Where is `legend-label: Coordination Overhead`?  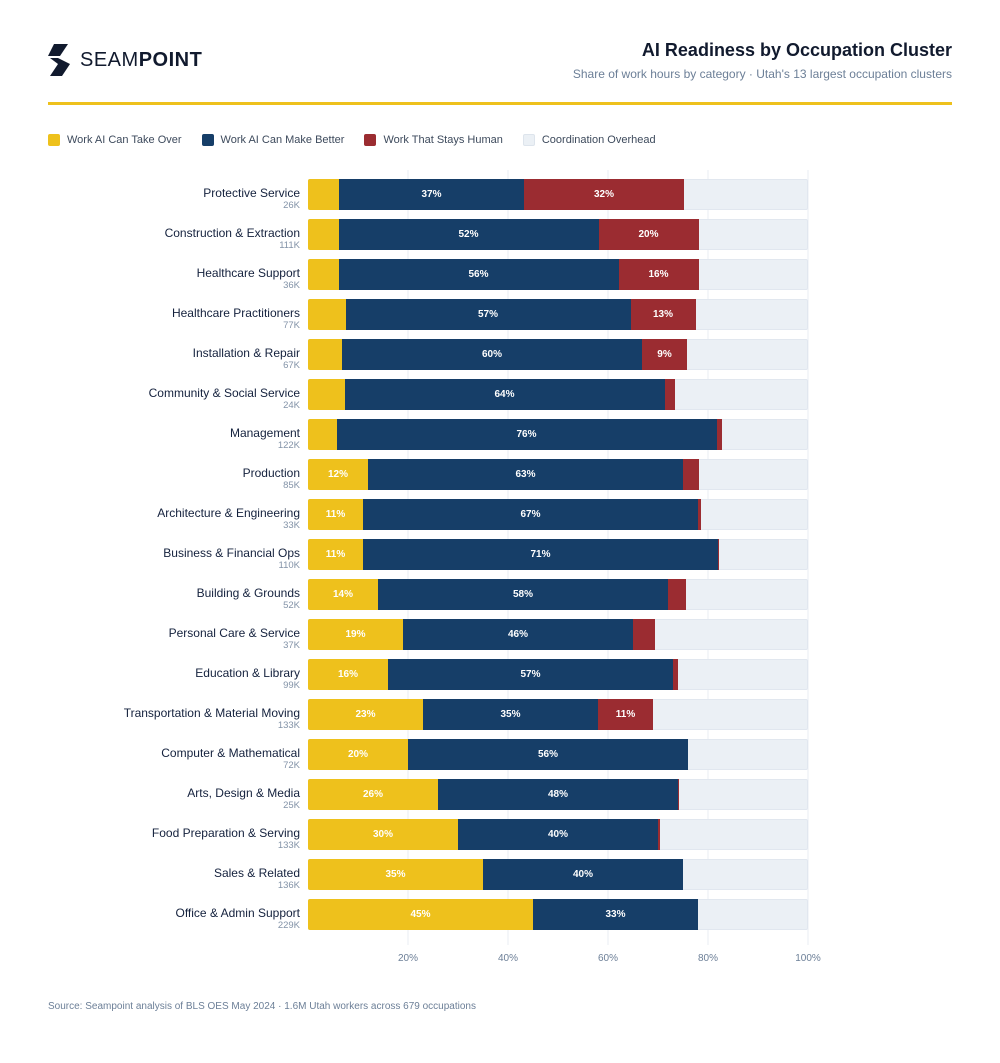 legend-label: Coordination Overhead is located at coordinates (598, 140).